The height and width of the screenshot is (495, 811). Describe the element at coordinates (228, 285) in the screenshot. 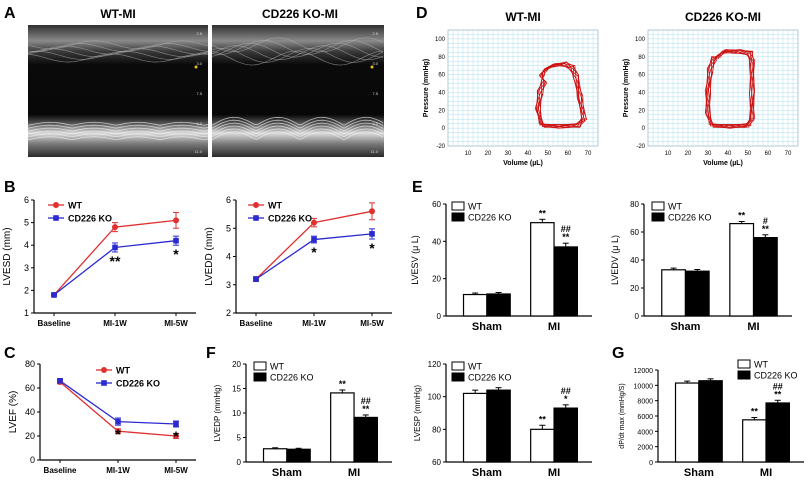

I see `y-tick-label: 3` at that location.